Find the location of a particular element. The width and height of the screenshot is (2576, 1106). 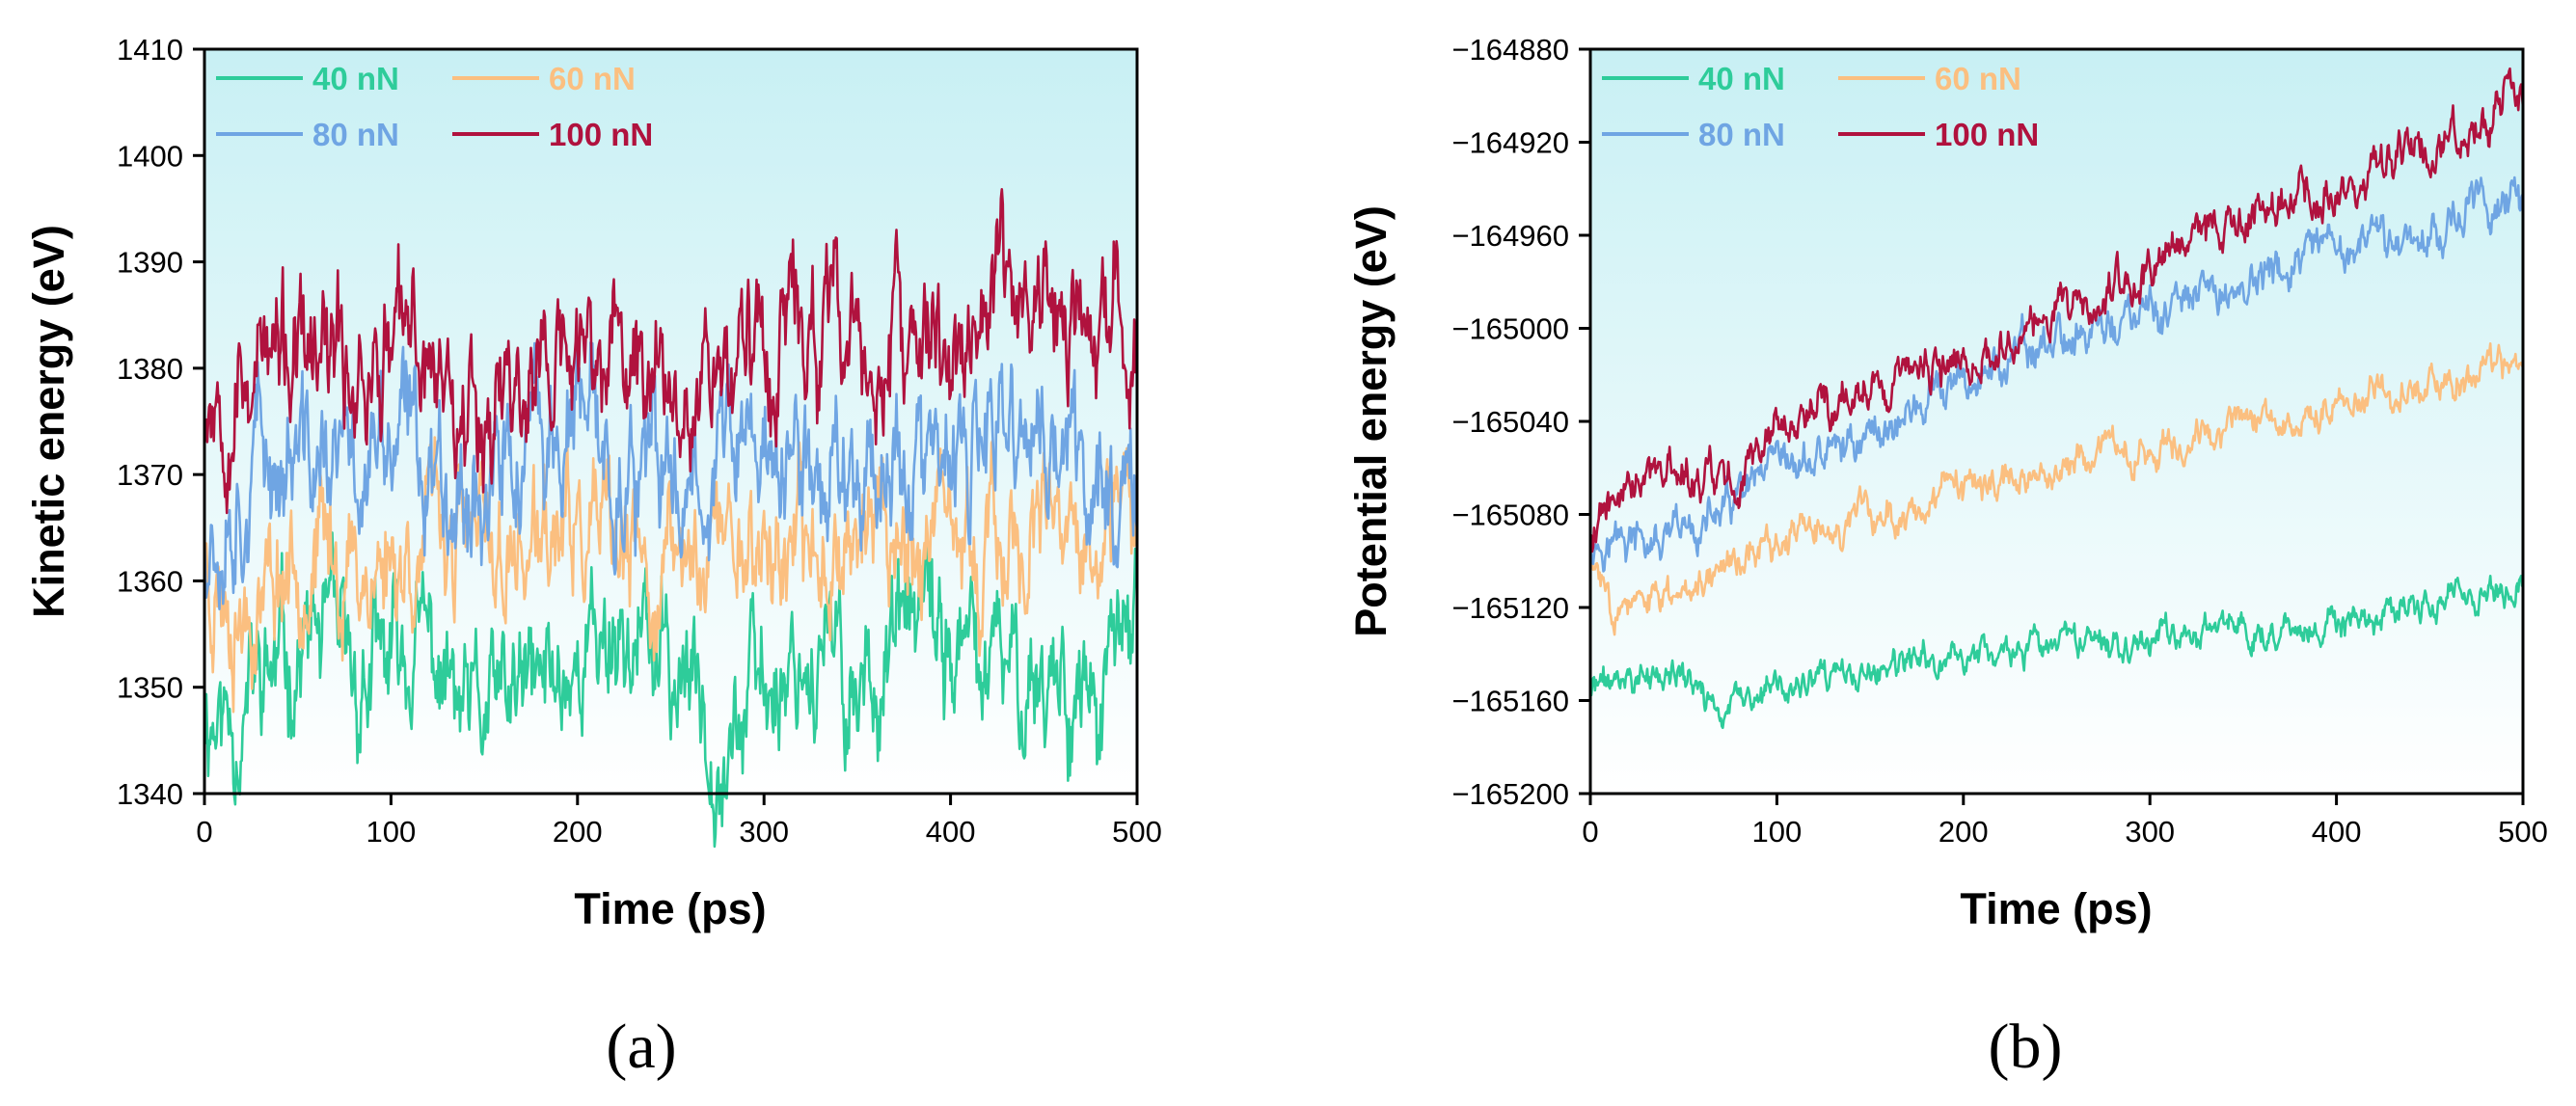

series-line-100-nn is located at coordinates (671, 351).